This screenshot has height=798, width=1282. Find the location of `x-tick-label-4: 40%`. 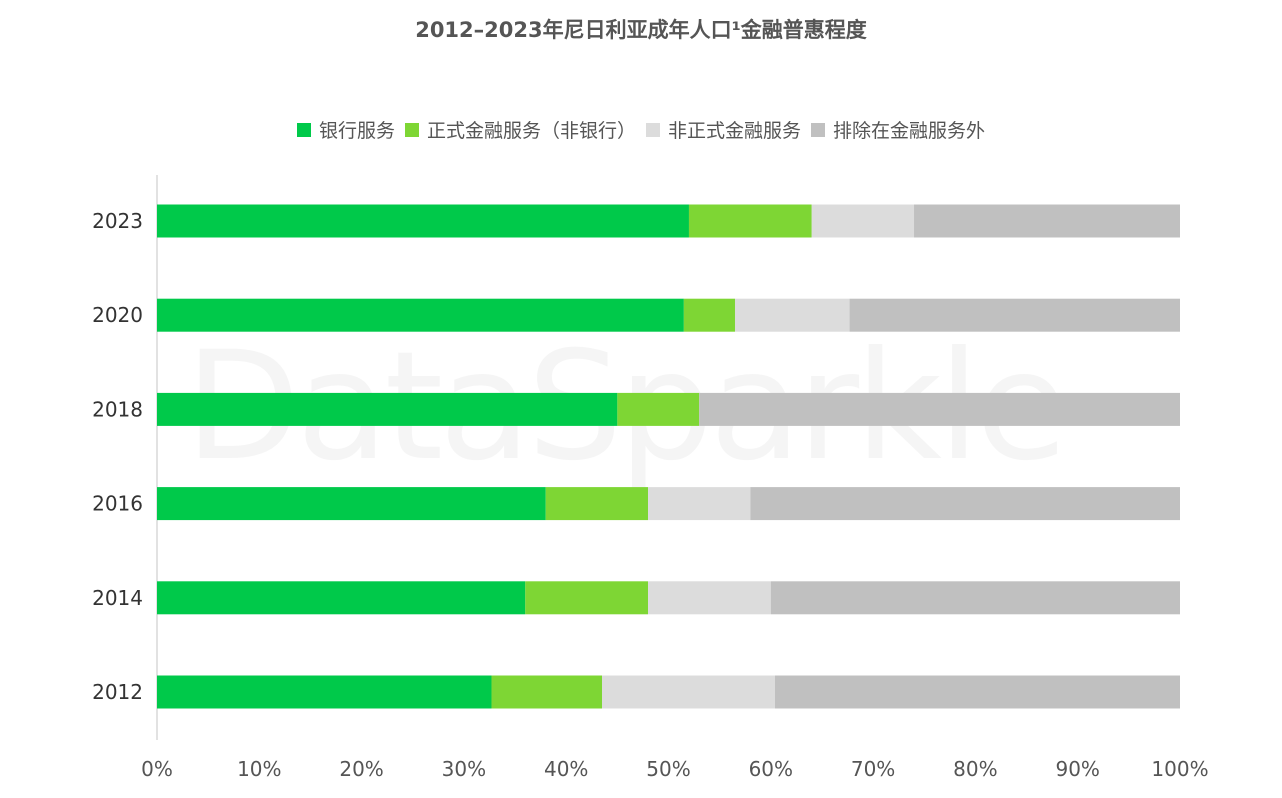

x-tick-label-4: 40% is located at coordinates (566, 769).